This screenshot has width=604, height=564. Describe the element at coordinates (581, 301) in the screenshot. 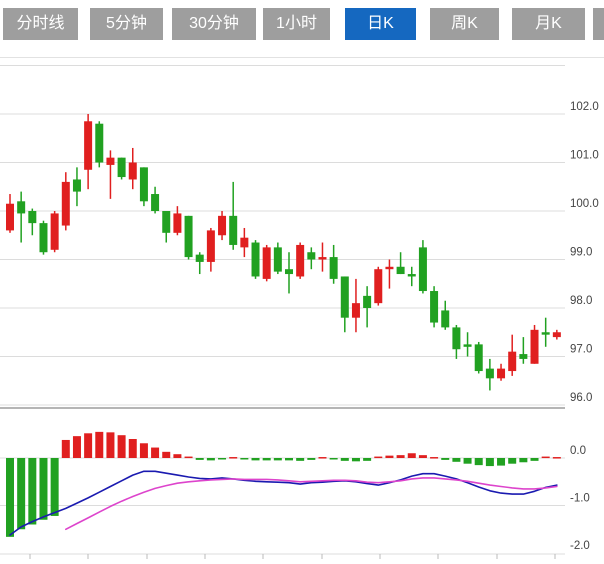

I see `price-axis-label: 98.0` at that location.